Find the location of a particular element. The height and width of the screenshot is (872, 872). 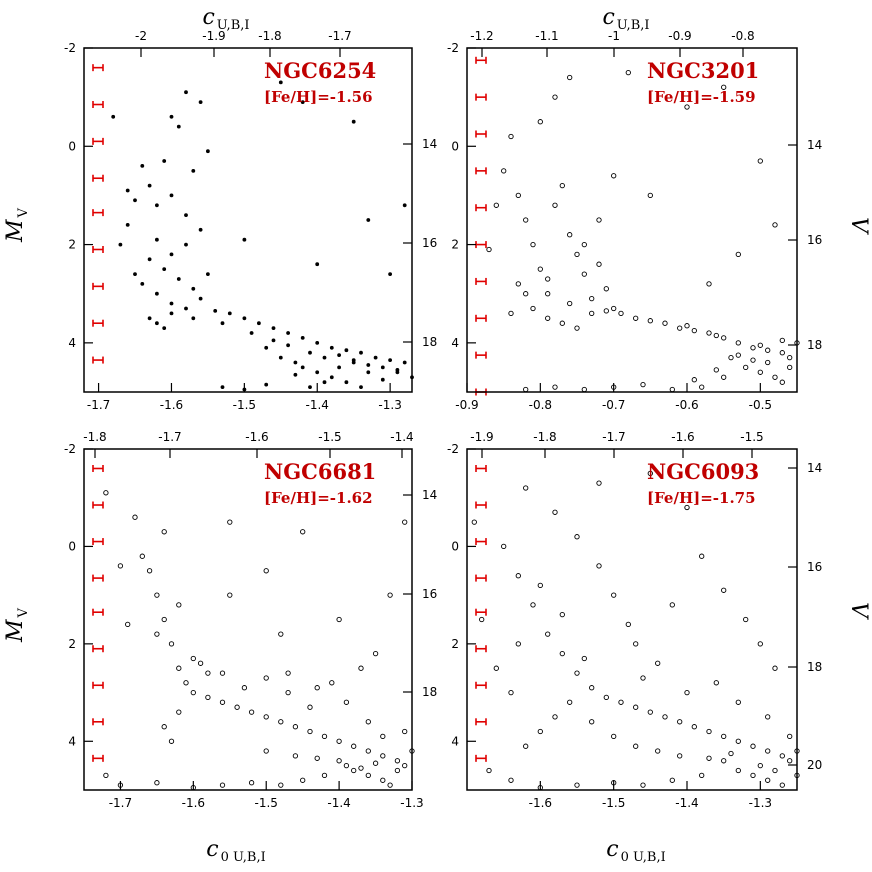

svg-text: c0 U,B,I is located at coordinates (635, 851).